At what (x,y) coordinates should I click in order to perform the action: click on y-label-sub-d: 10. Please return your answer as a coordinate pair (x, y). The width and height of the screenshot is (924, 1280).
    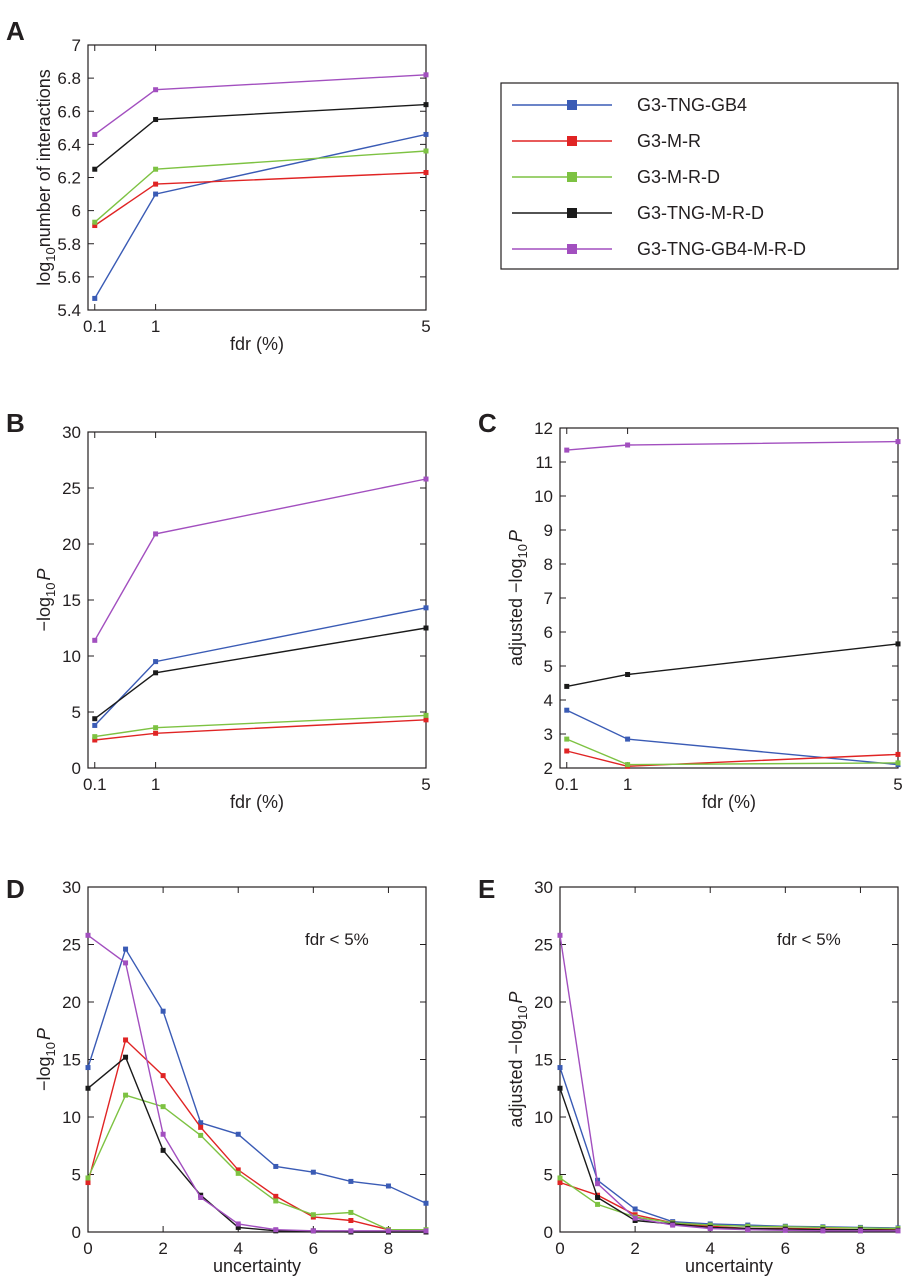
    Looking at the image, I should click on (50, 1049).